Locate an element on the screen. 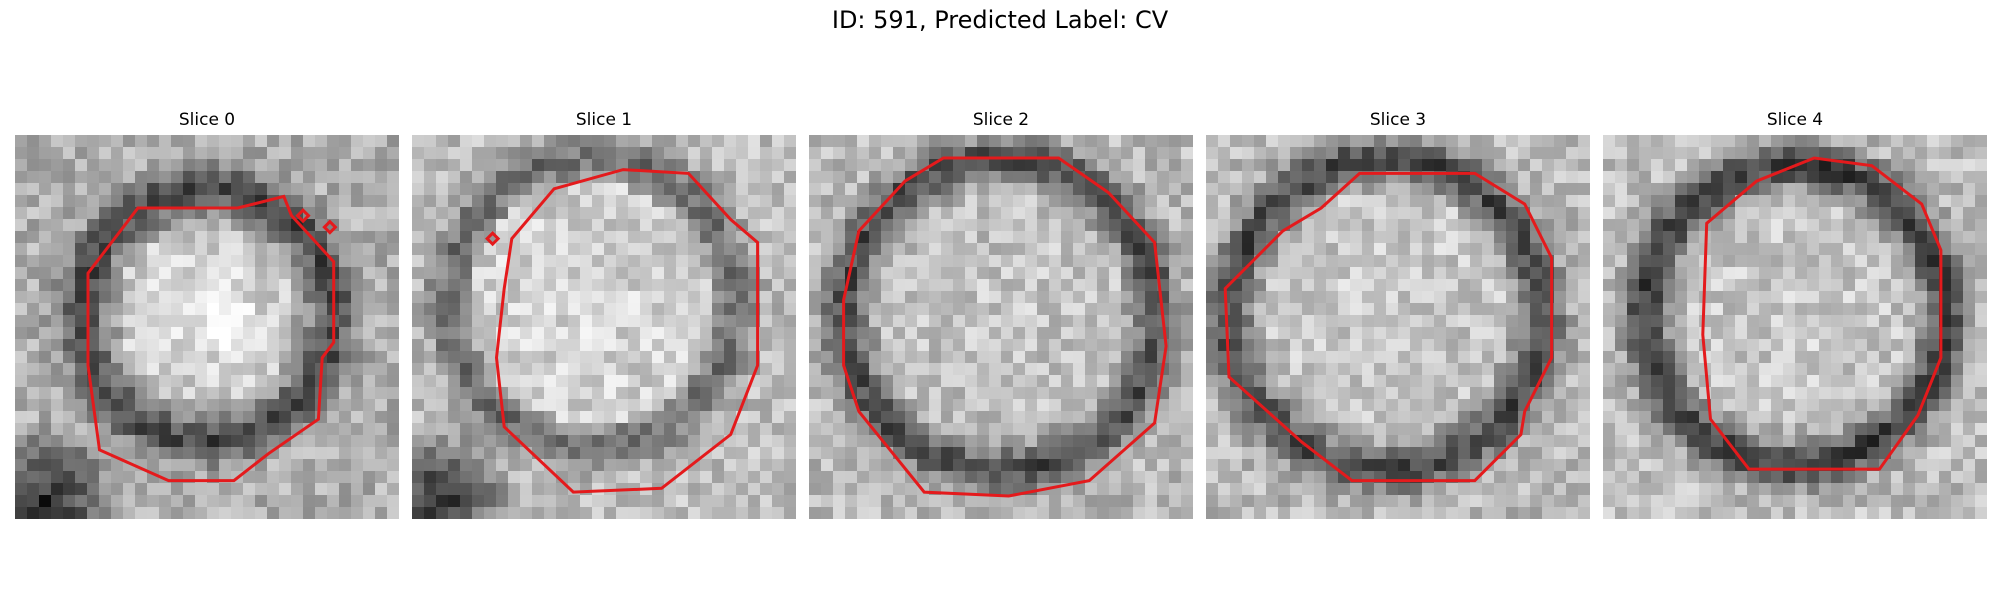 The image size is (2000, 600). slice-panel-1: Slice 1 is located at coordinates (604, 313).